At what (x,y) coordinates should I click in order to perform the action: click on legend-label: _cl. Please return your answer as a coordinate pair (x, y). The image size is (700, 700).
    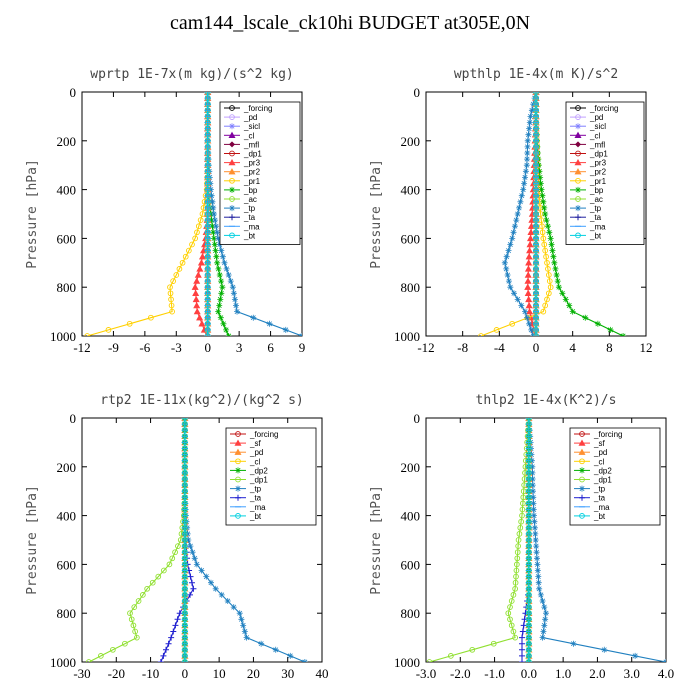
    Looking at the image, I should click on (594, 135).